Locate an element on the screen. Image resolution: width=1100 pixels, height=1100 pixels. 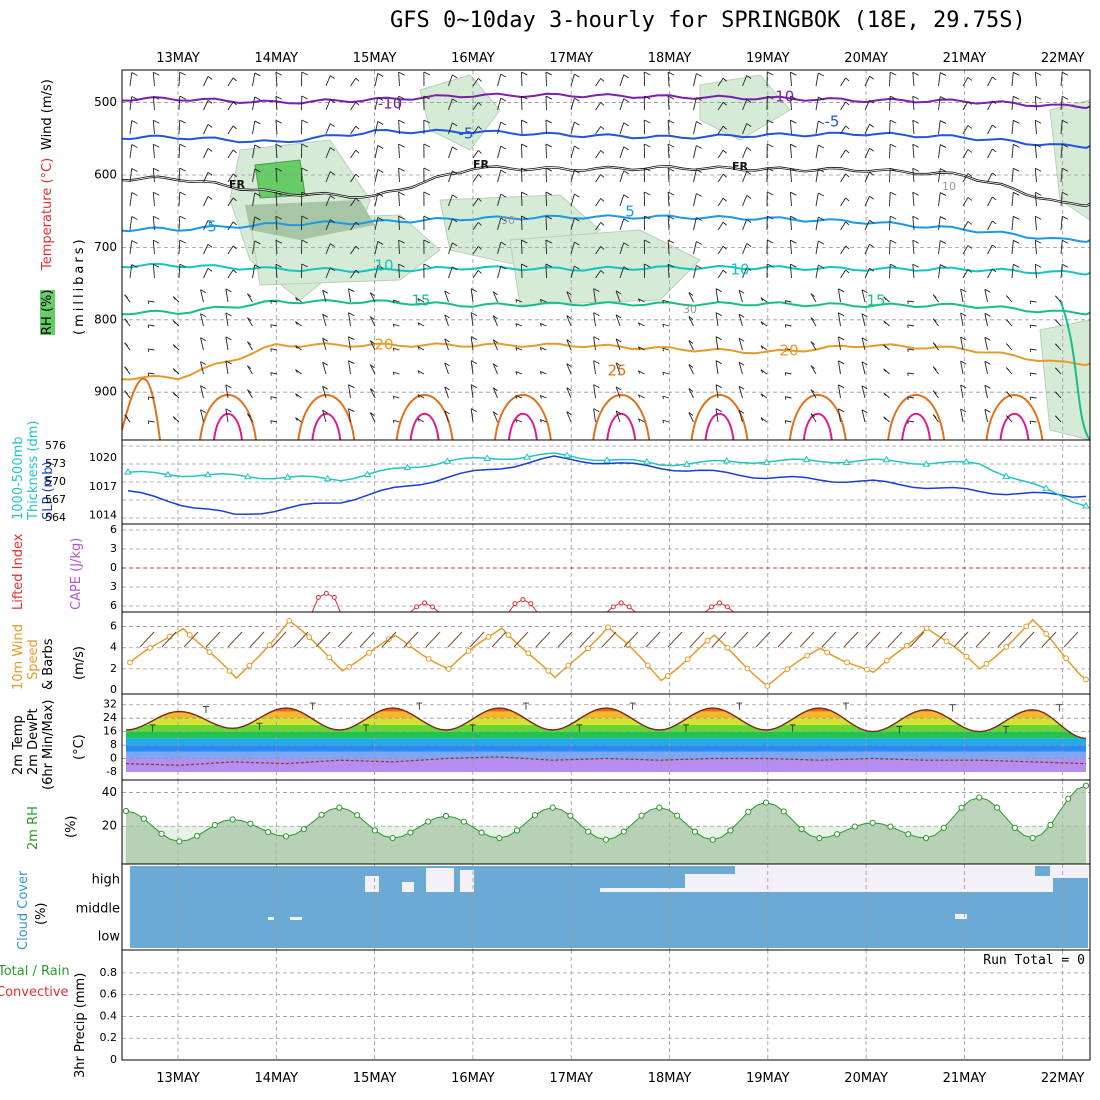
contour-25-loop is located at coordinates (817, 417).